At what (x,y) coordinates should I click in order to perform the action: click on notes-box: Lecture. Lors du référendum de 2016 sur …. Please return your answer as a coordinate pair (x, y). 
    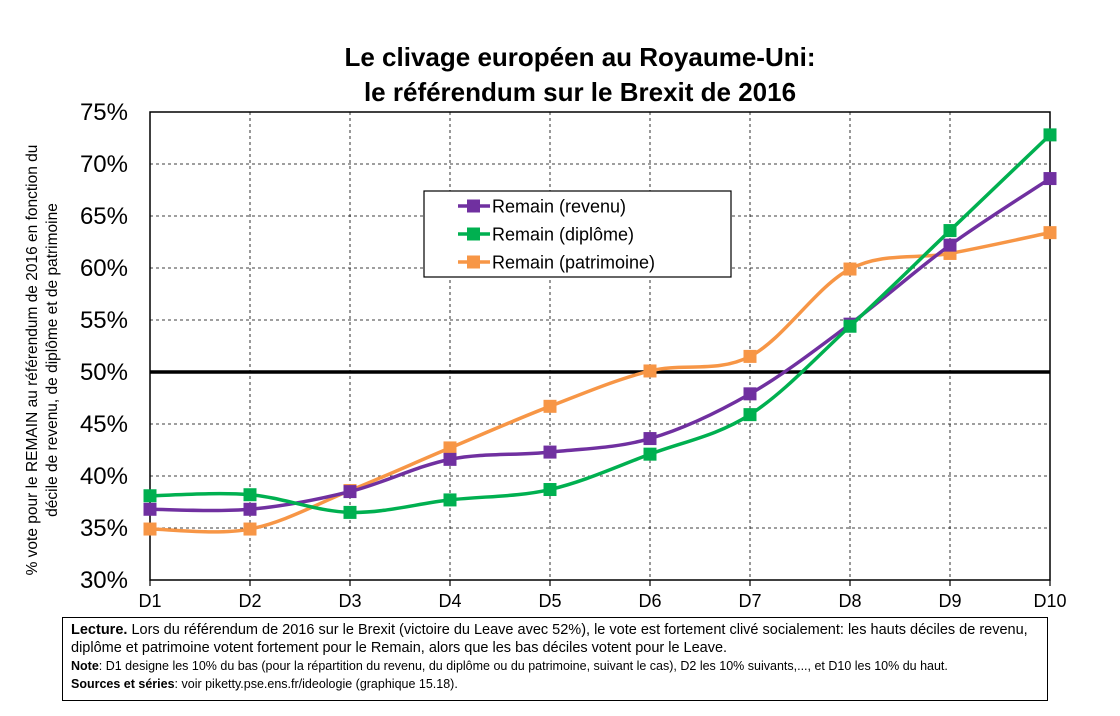
    Looking at the image, I should click on (555, 659).